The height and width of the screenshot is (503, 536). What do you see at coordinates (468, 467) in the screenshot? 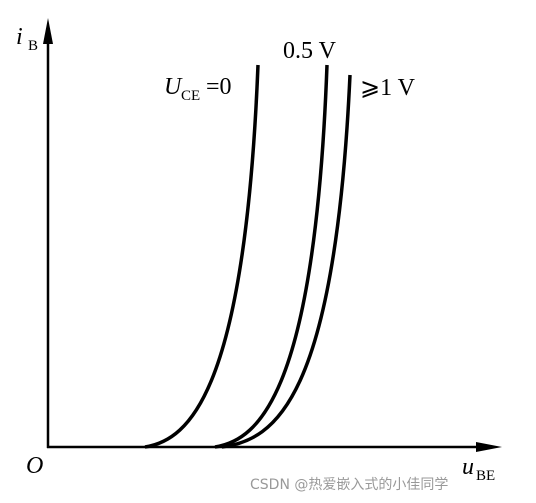
I see `x-label: u` at bounding box center [468, 467].